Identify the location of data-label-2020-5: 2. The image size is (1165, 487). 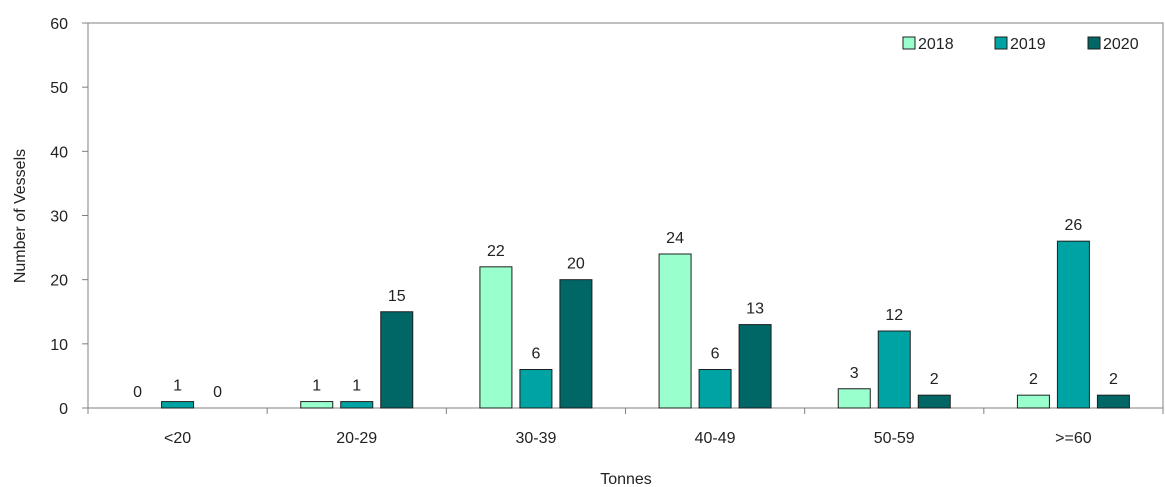
(1113, 379).